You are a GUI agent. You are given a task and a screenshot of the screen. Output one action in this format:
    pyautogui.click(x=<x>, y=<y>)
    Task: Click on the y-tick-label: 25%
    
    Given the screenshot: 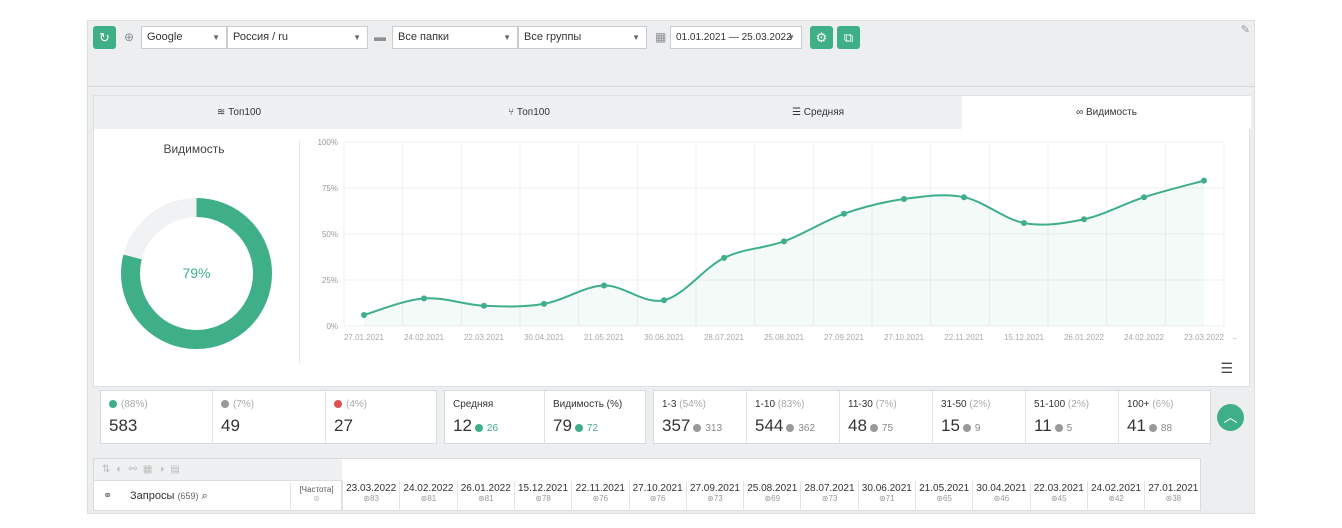 What is the action you would take?
    pyautogui.click(x=330, y=280)
    